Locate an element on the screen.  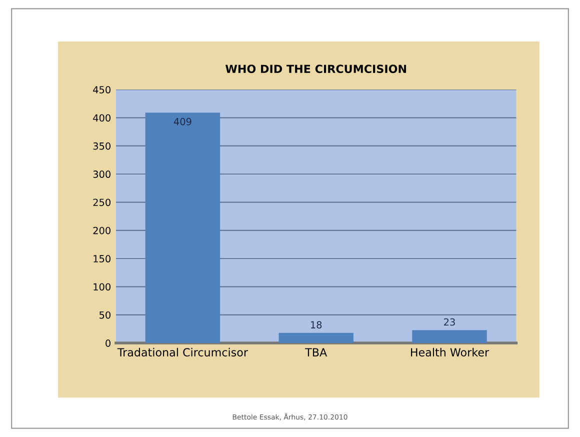
data-label: 409 is located at coordinates (183, 122).